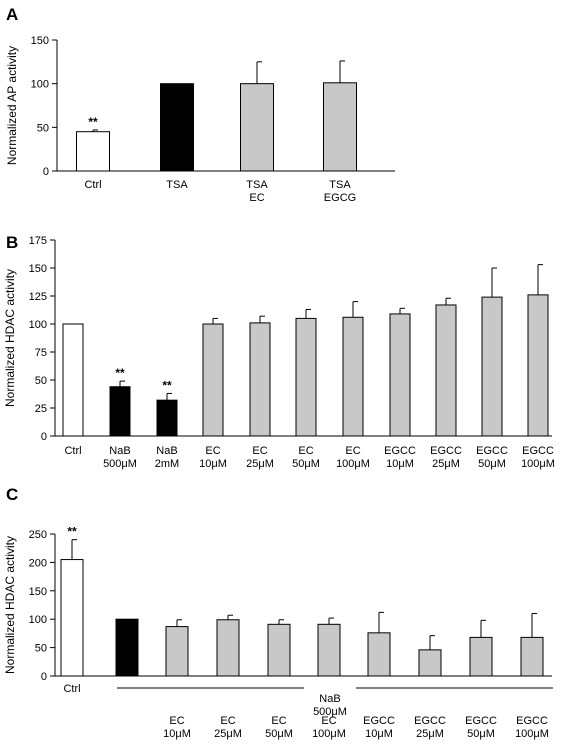 Image resolution: width=567 pixels, height=750 pixels. Describe the element at coordinates (44, 437) in the screenshot. I see `panel-b-ytick-label: 0` at that location.